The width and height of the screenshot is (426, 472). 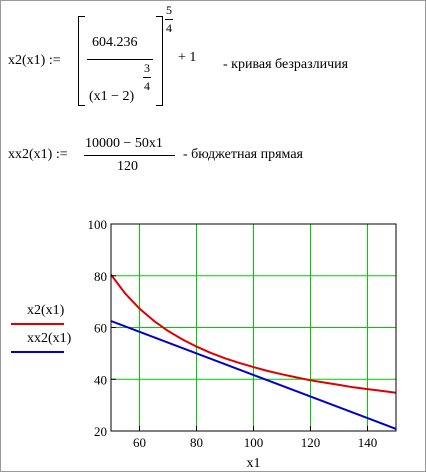 I want to click on formula1-lhs: x2(x1) :=, so click(x=34, y=60).